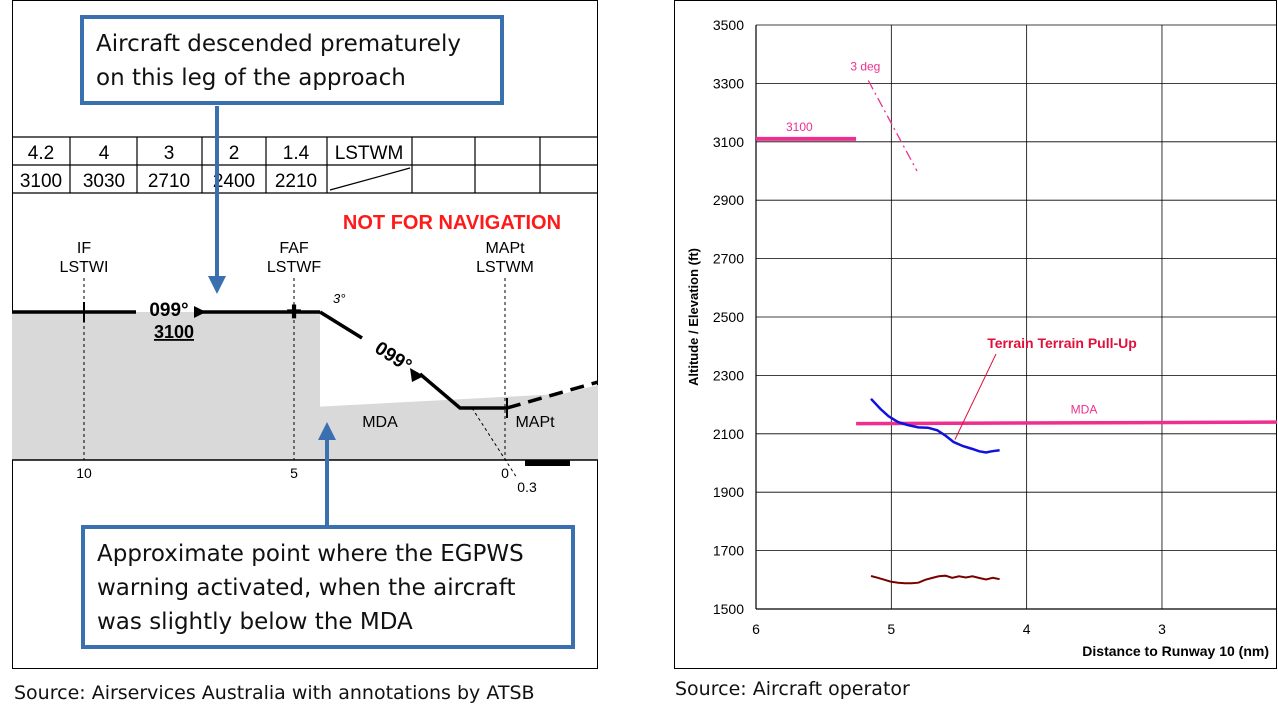 This screenshot has width=1278, height=723. What do you see at coordinates (380, 422) in the screenshot?
I see `mda-label: MDA` at bounding box center [380, 422].